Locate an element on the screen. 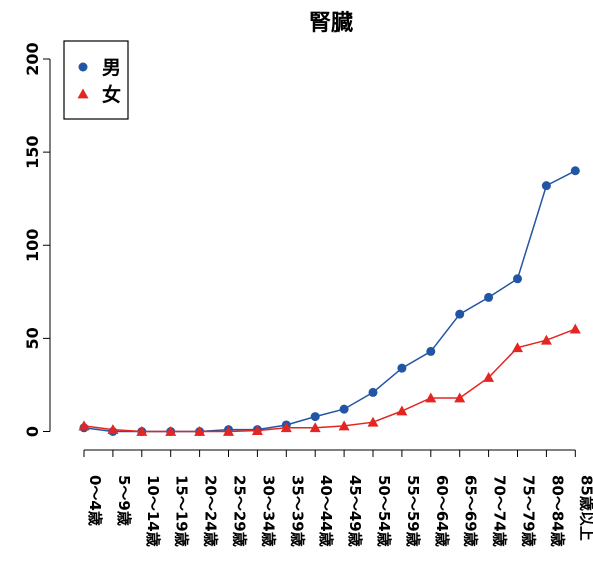 The height and width of the screenshot is (574, 593). y-tick-label: 0 is located at coordinates (32, 431).